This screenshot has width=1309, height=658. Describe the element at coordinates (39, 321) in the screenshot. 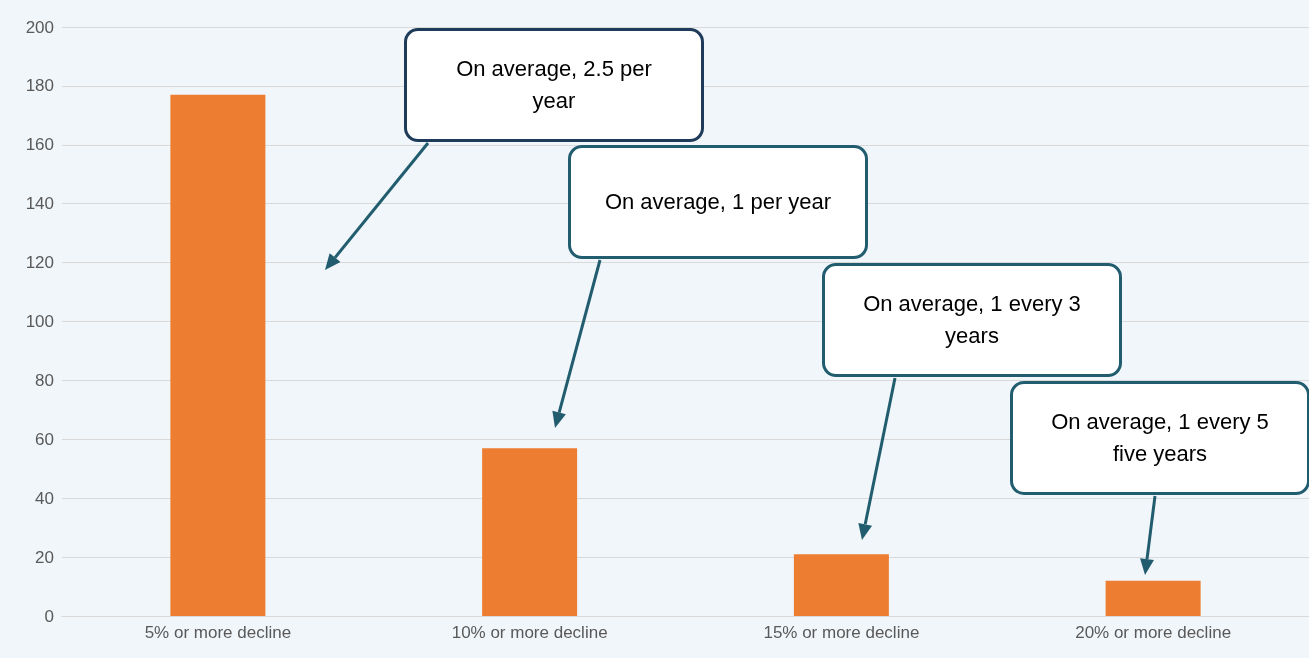

I see `y-tick-label: 100` at that location.